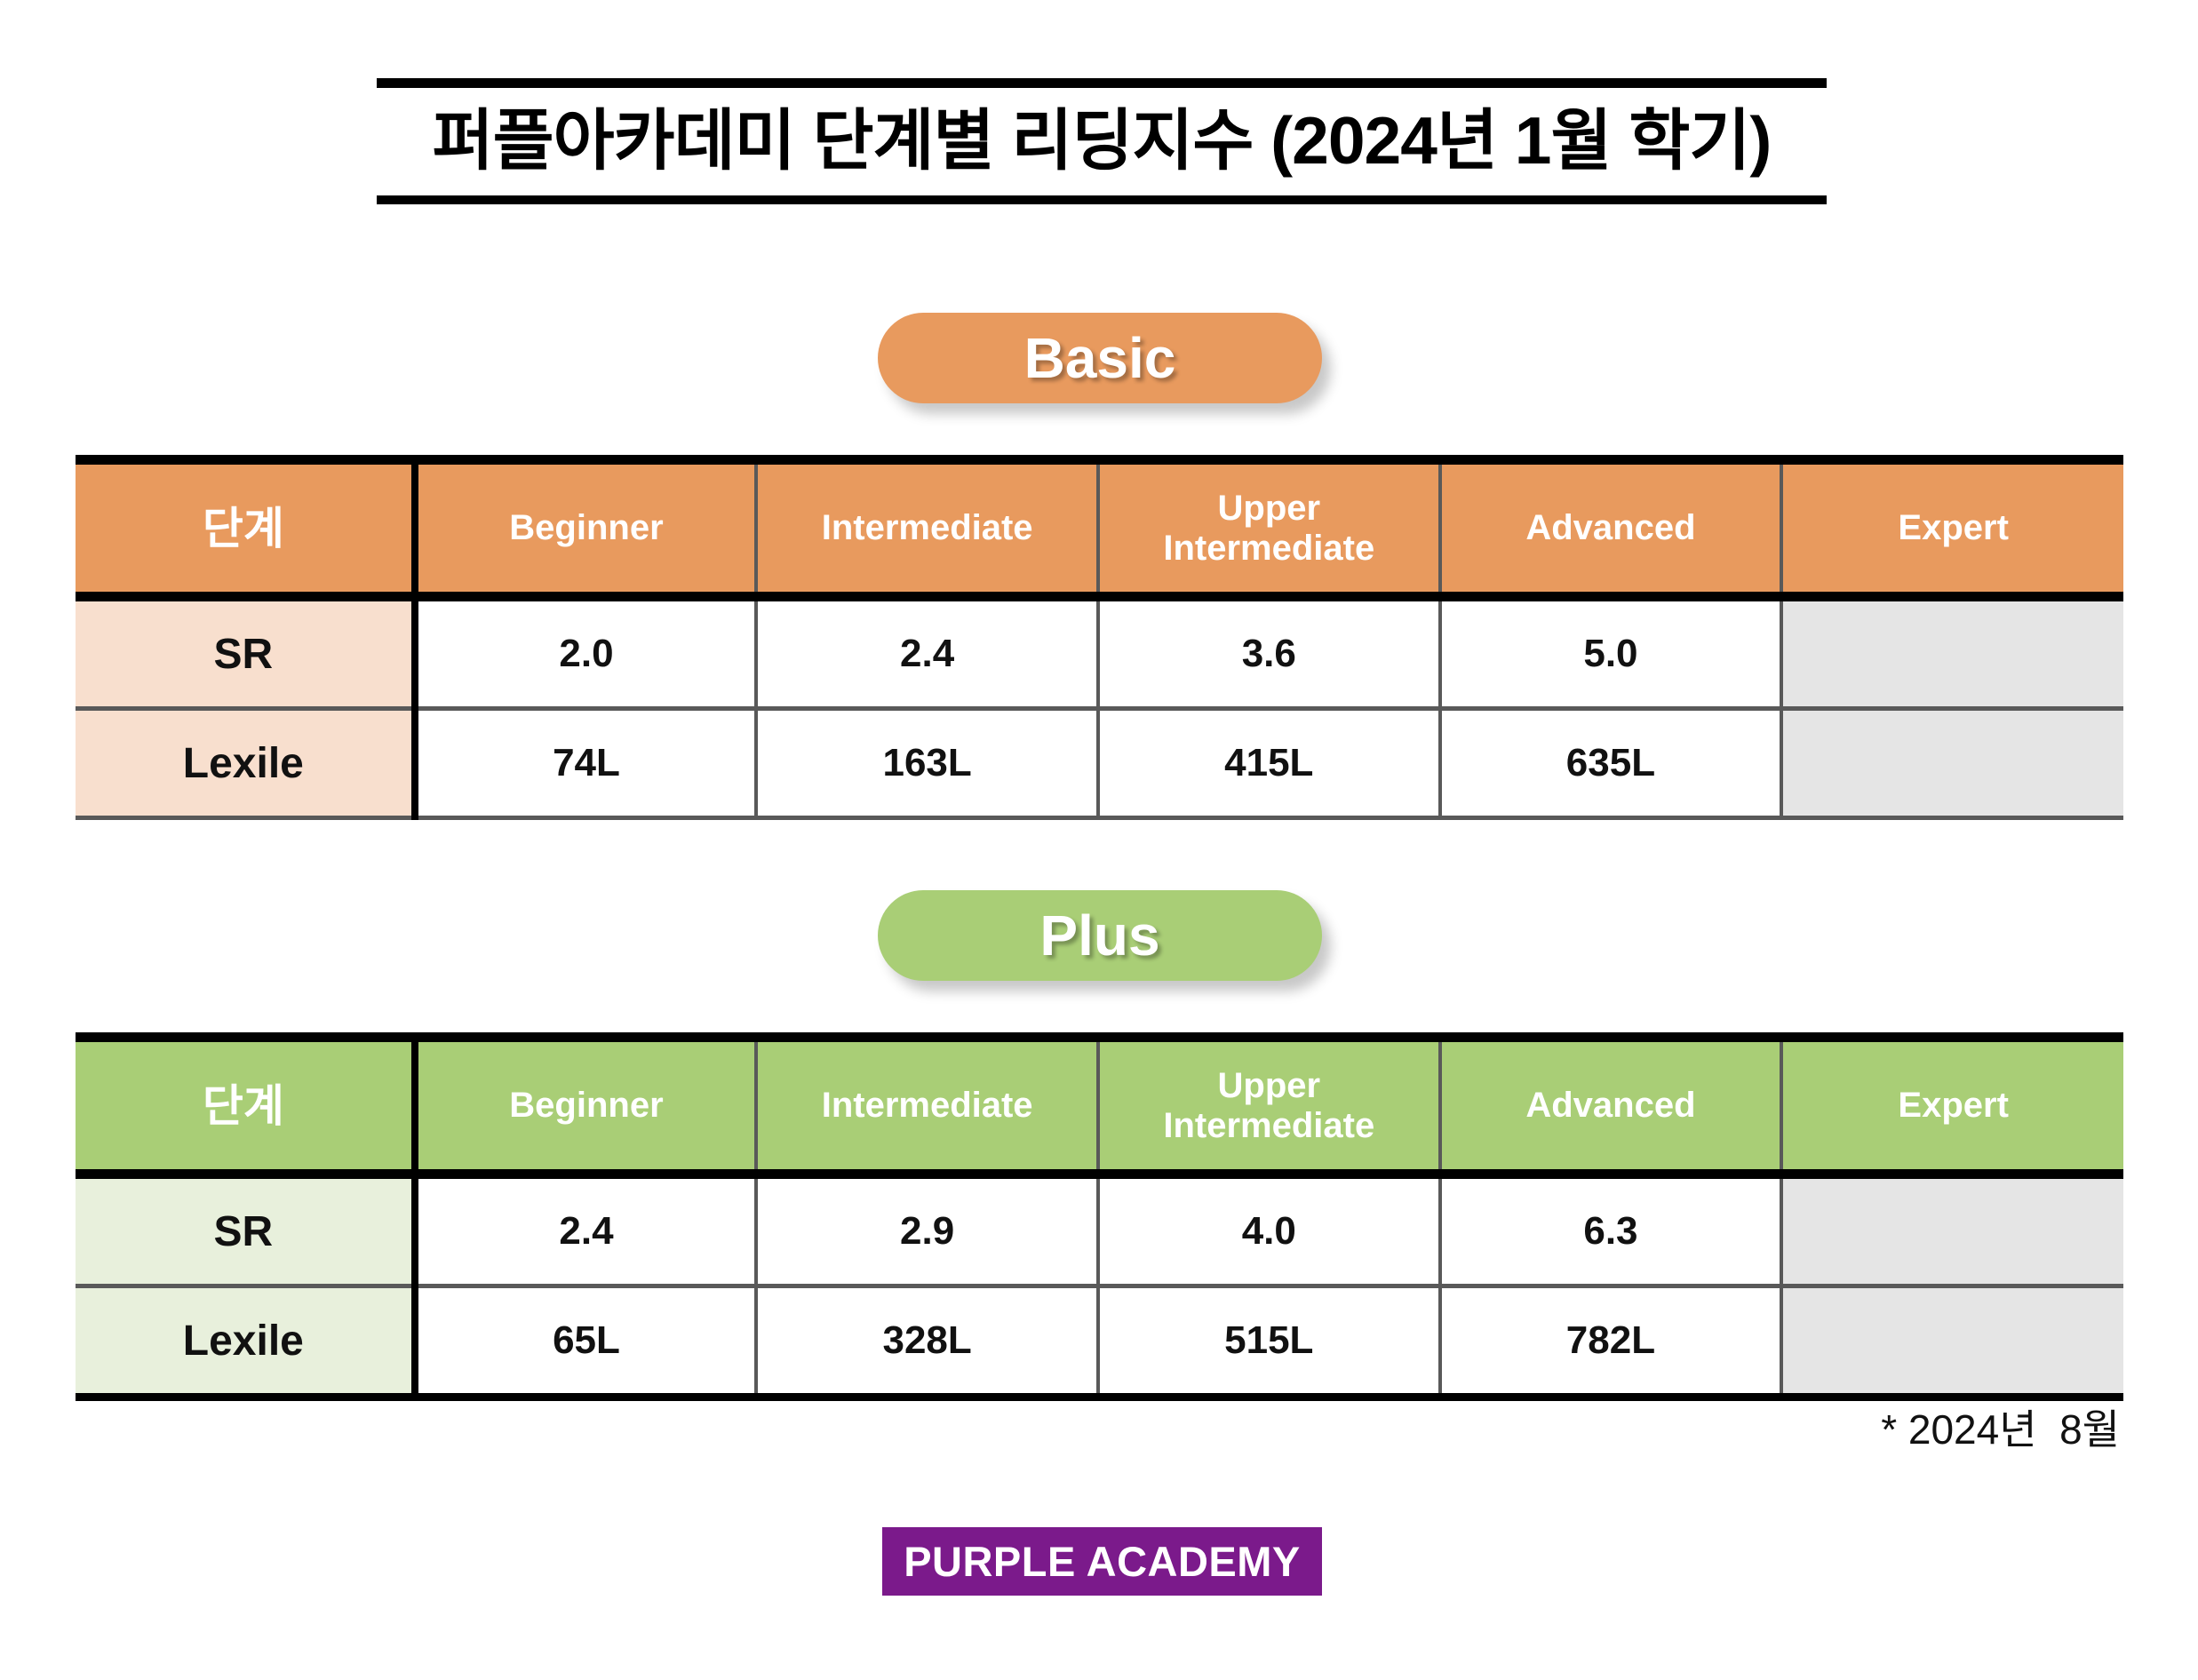 The height and width of the screenshot is (1680, 2198). Describe the element at coordinates (1611, 653) in the screenshot. I see `cell-sr-advanced: 5.0` at that location.